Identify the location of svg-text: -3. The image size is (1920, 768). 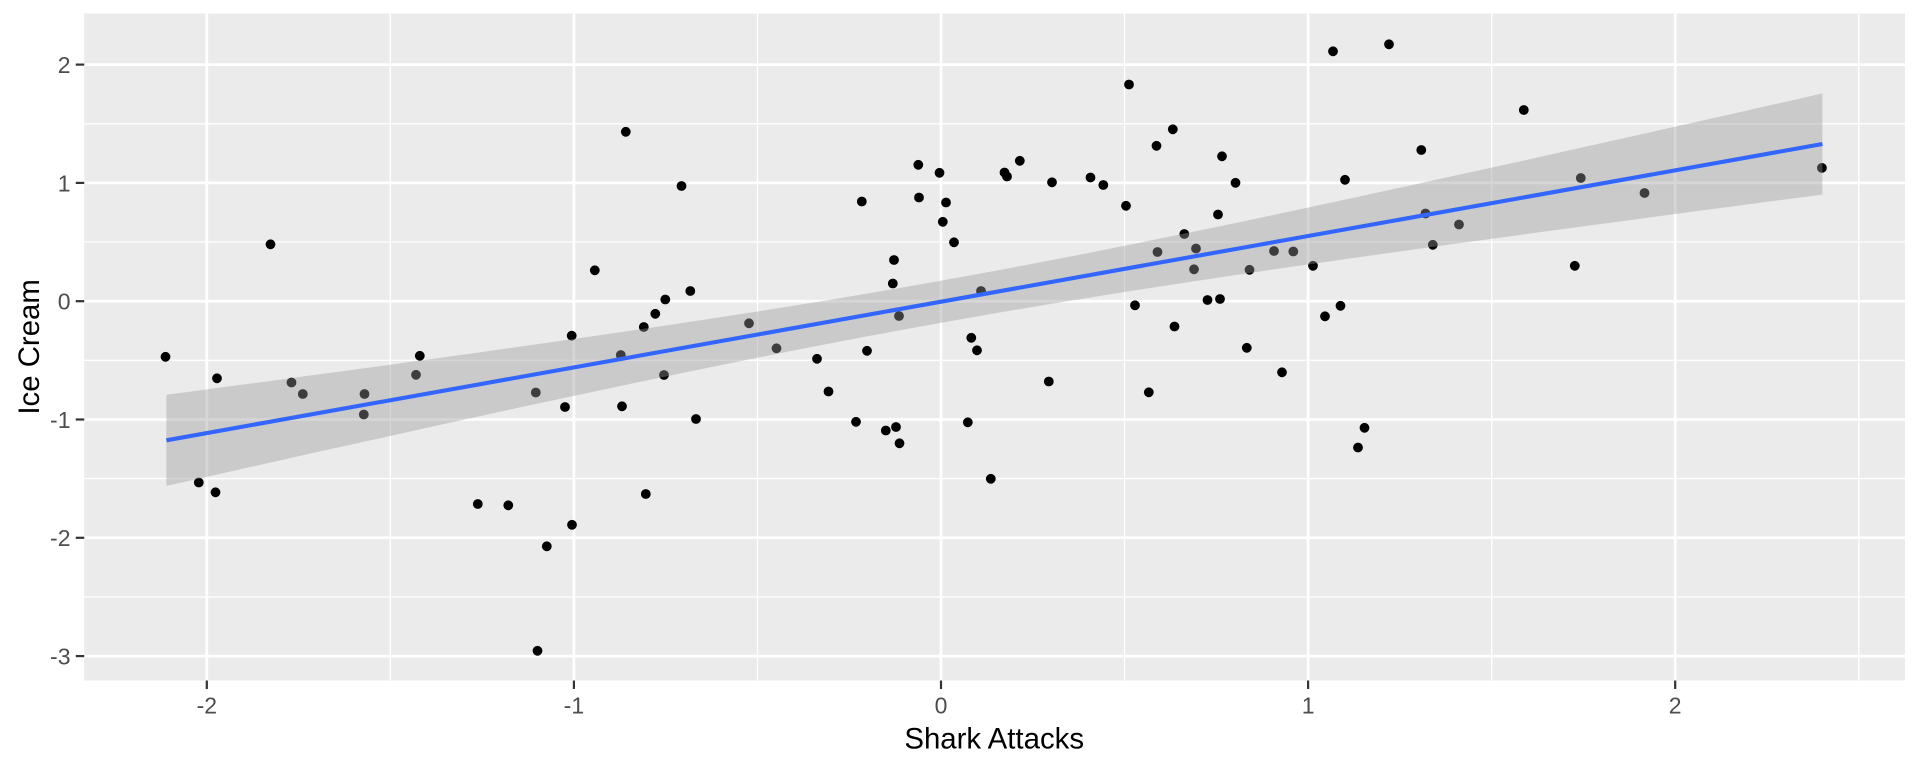
(60, 657).